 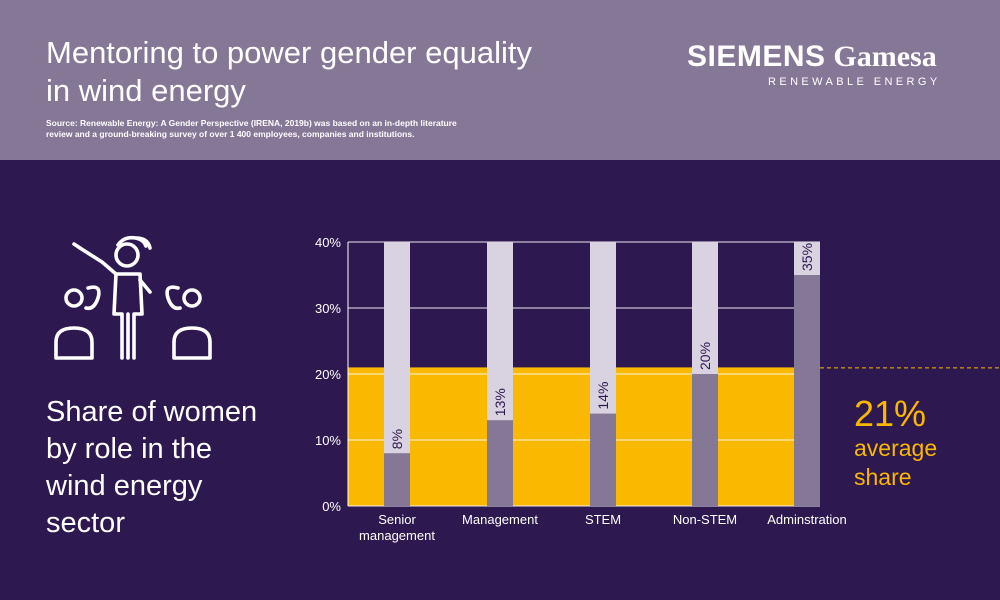 I want to click on average-caption: average share, so click(x=924, y=463).